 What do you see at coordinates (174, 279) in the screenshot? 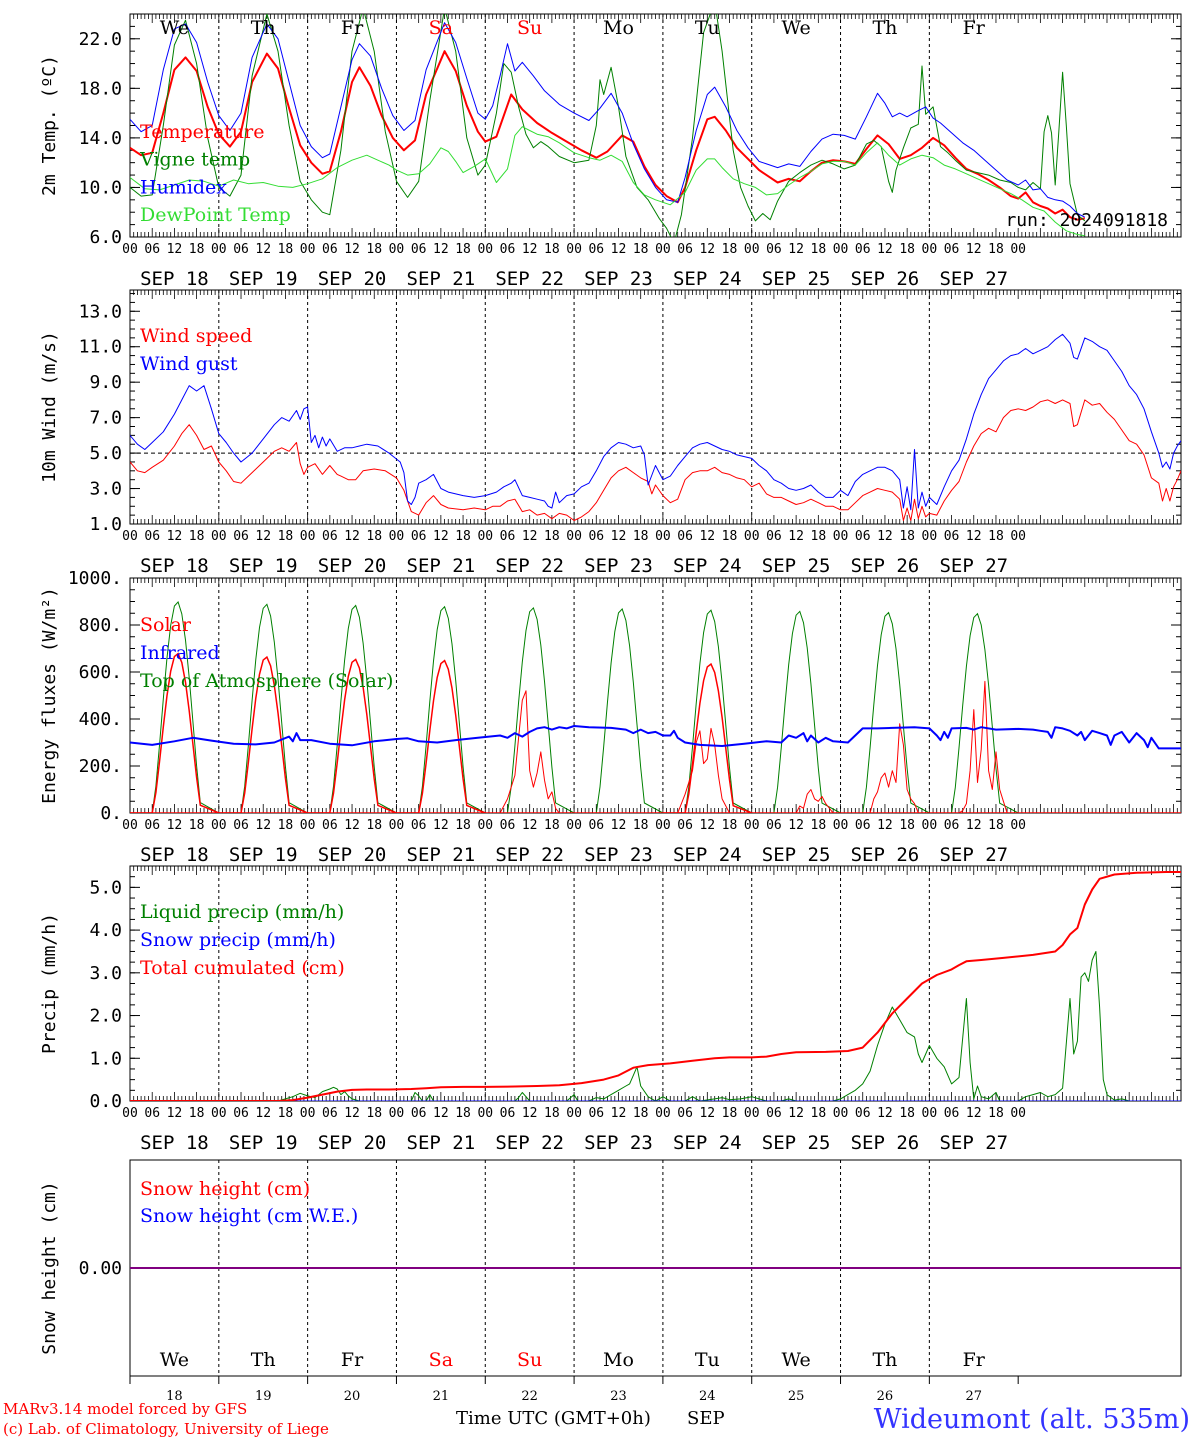
I see `date-label: SEP 18` at bounding box center [174, 279].